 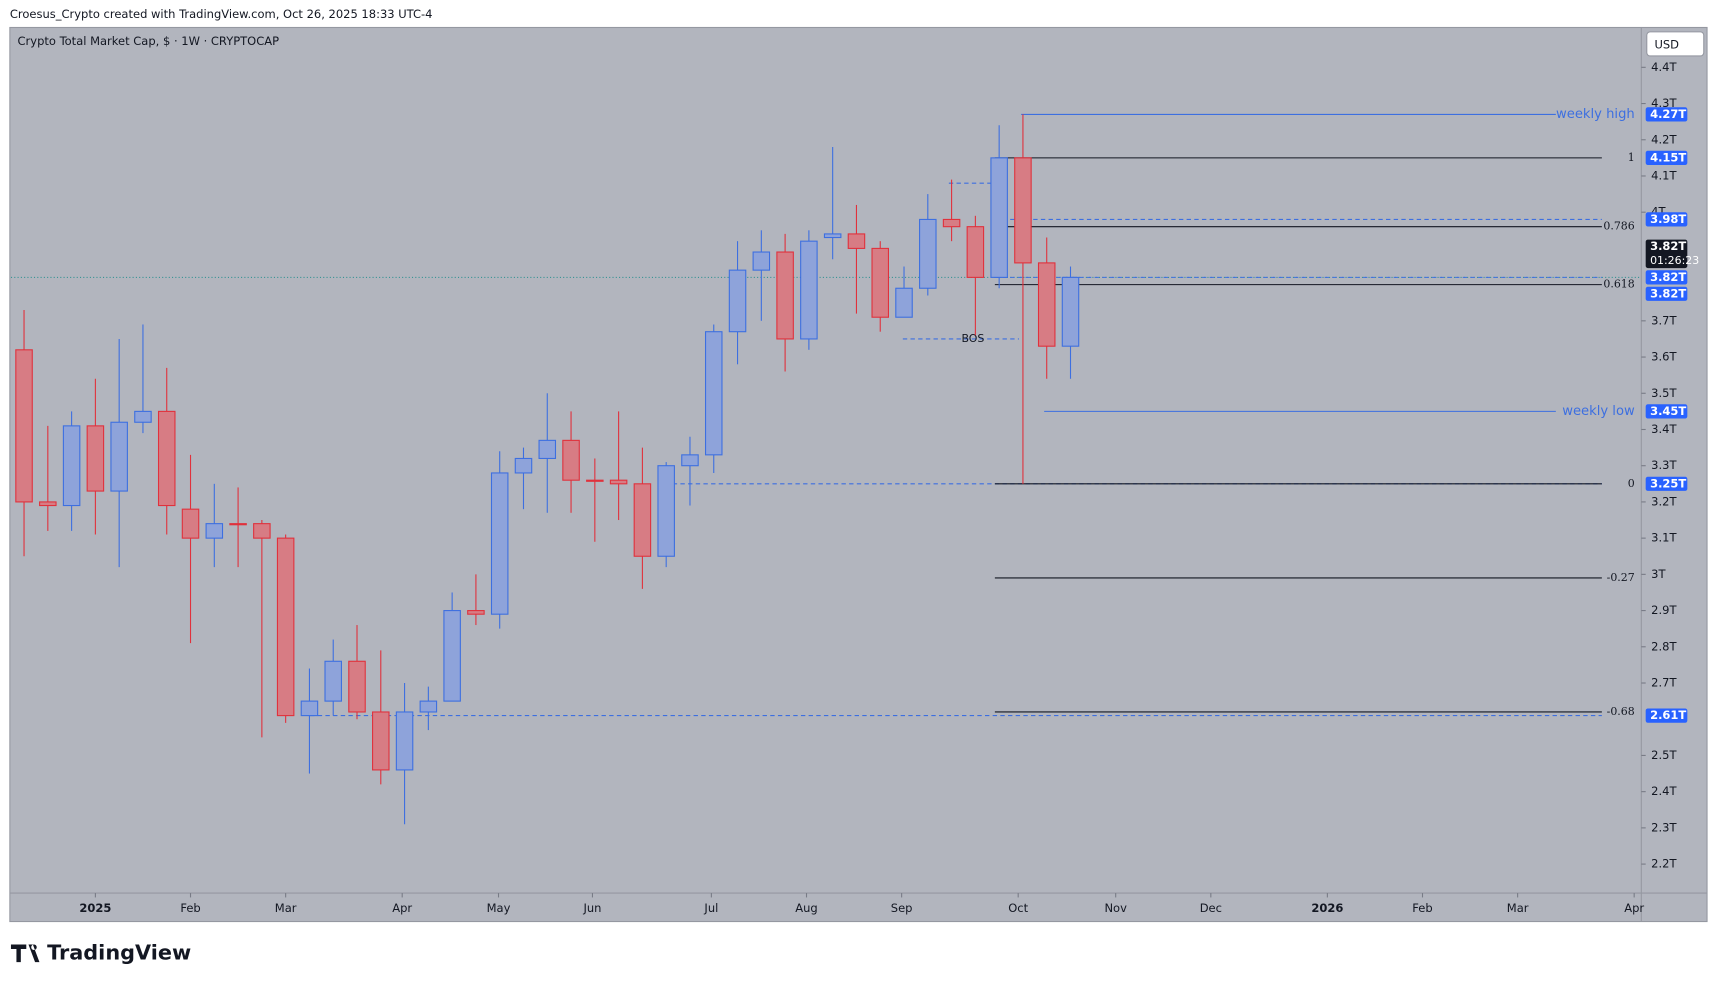 I want to click on countdown: 01:26:23, so click(x=1674, y=260).